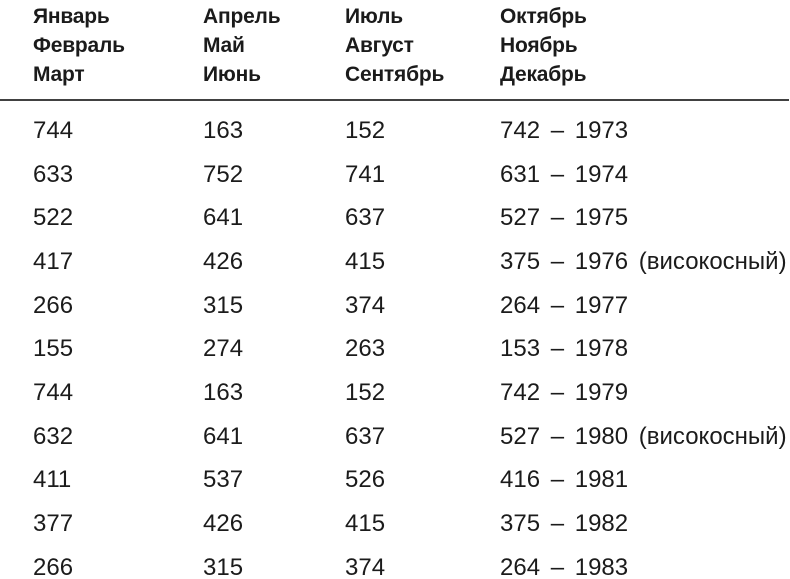  I want to click on number-cell: 526, so click(365, 480).